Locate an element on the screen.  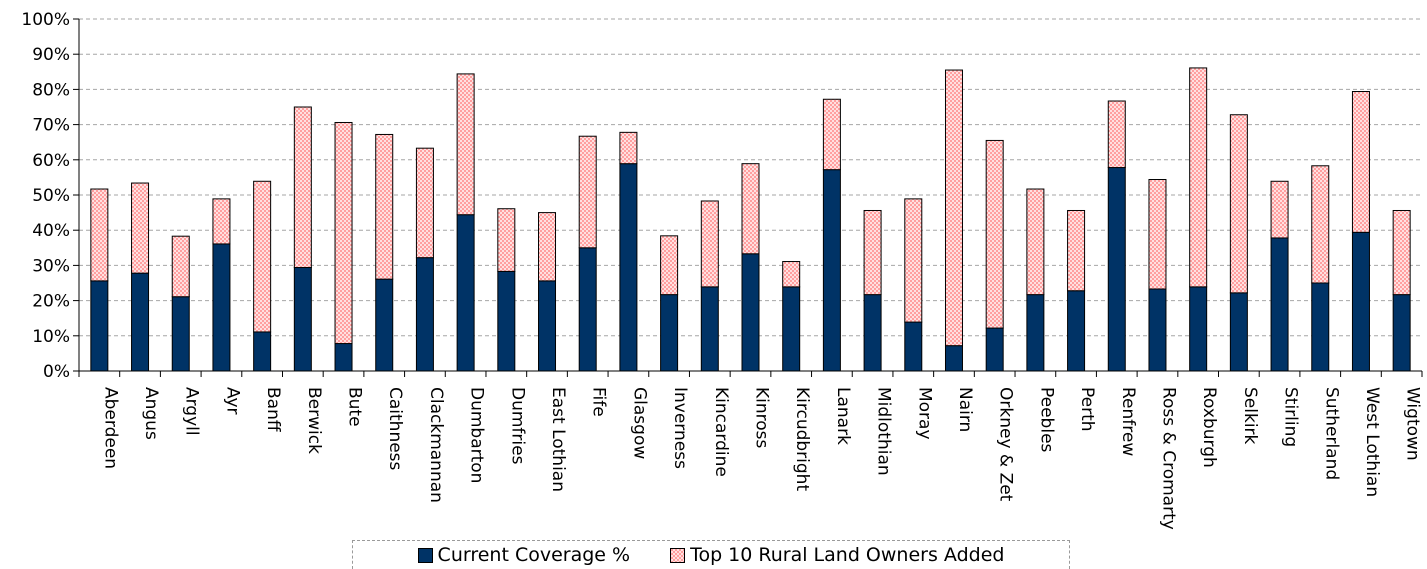
x-tick-label: Fife is located at coordinates (599, 402).